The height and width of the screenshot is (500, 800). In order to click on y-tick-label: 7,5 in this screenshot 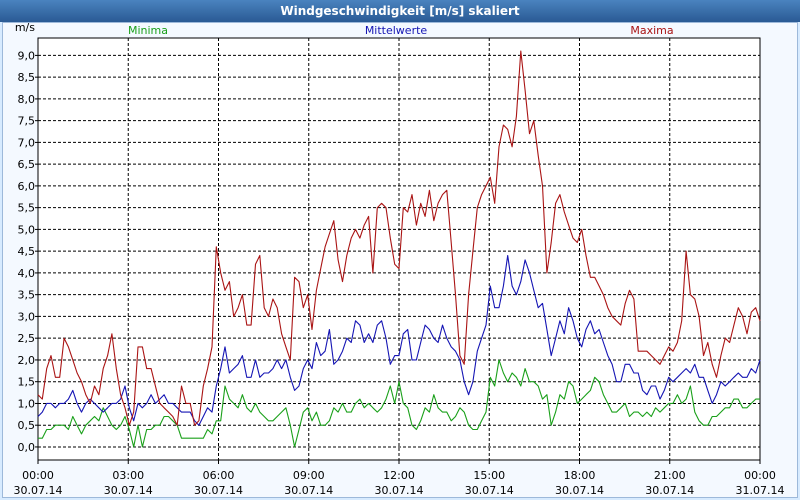, I will do `click(27, 121)`.